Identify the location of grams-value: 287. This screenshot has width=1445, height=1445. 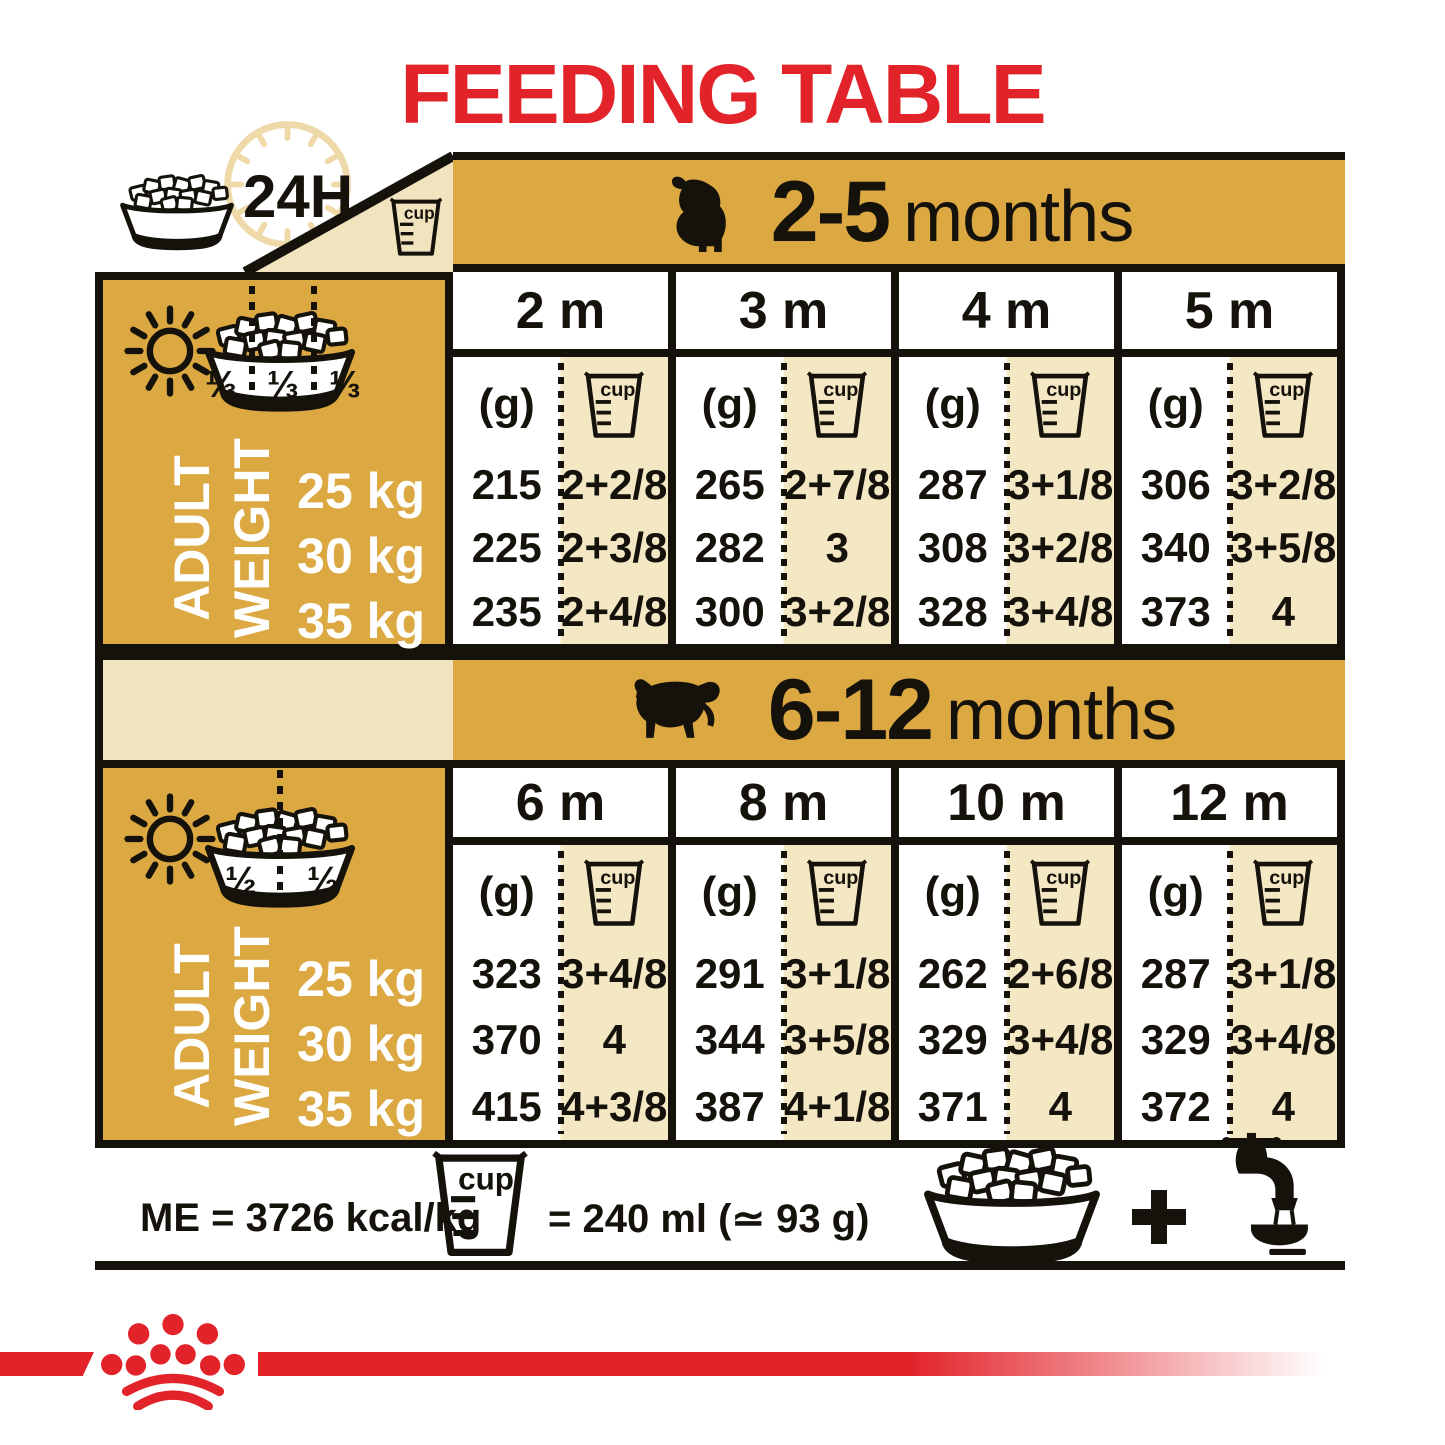
(952, 484).